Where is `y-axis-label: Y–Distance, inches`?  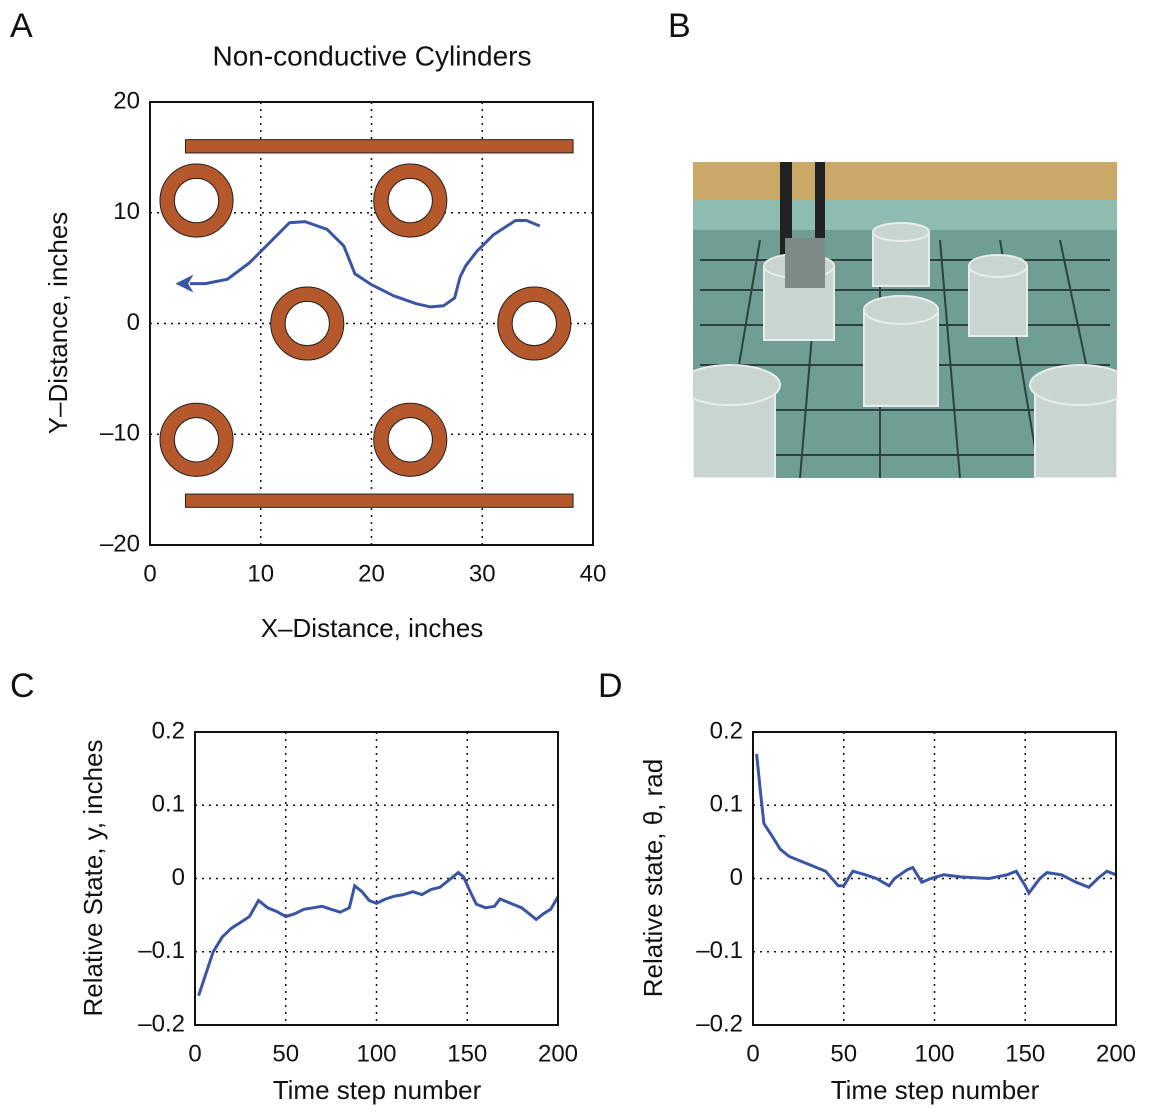 y-axis-label: Y–Distance, inches is located at coordinates (58, 323).